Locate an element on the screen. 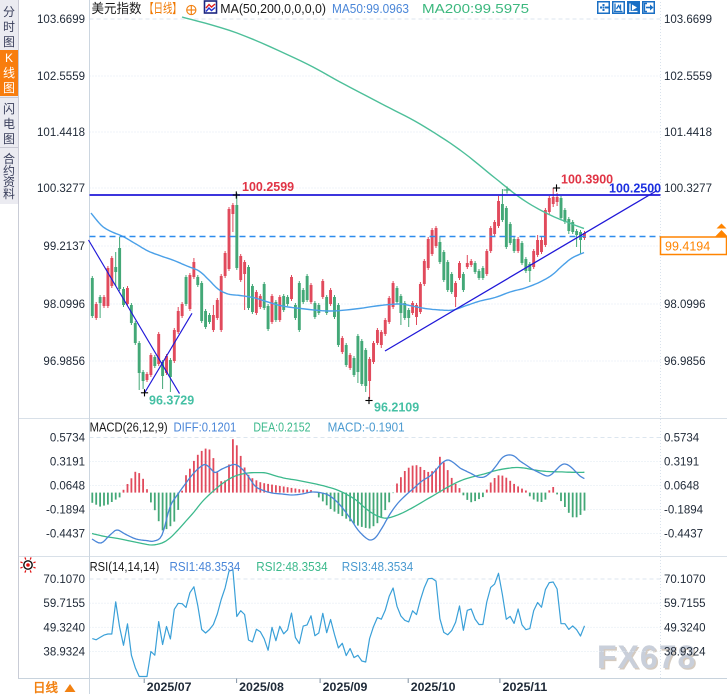  svg-text: 美元指数 is located at coordinates (117, 8).